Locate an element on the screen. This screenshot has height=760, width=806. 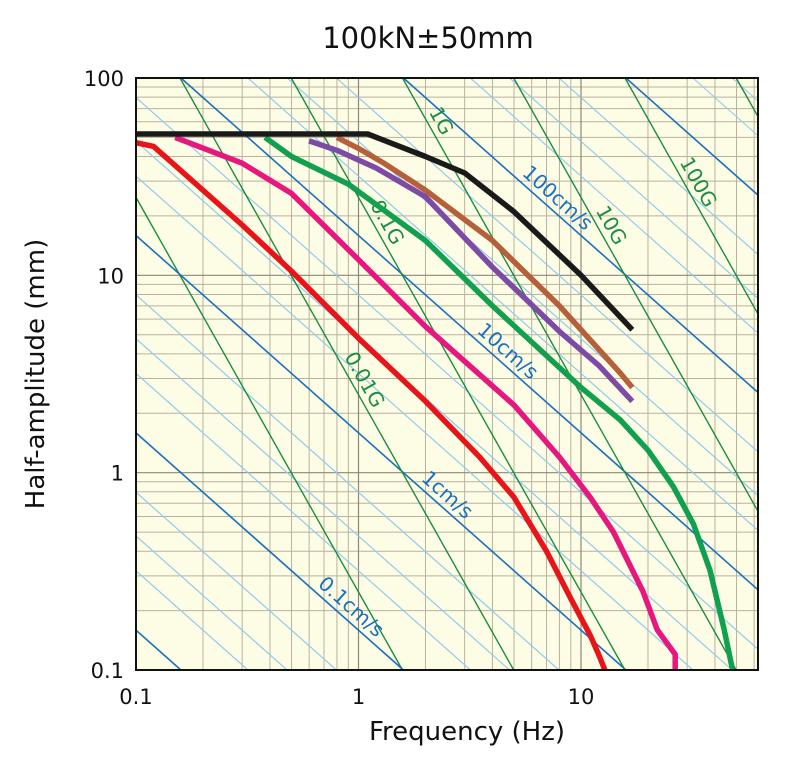
x-tick-label: 0.1 is located at coordinates (135, 697).